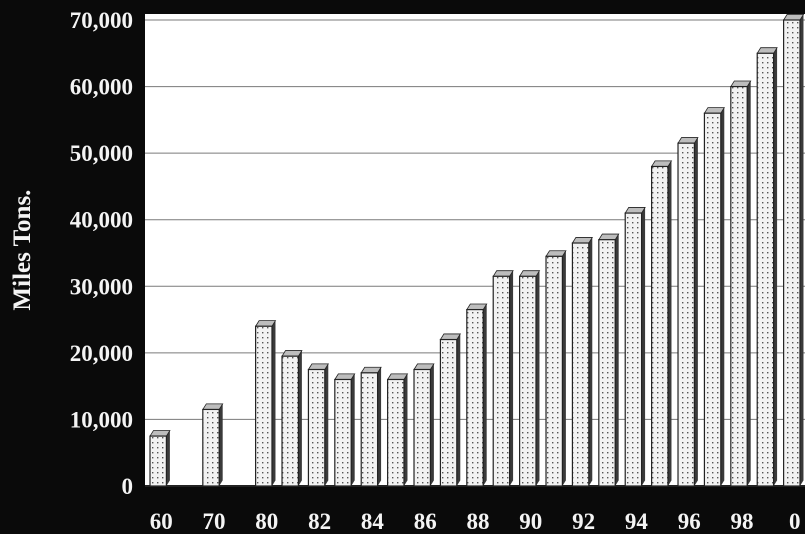 This screenshot has height=534, width=805. What do you see at coordinates (742, 521) in the screenshot?
I see `x-tick-label: 98` at bounding box center [742, 521].